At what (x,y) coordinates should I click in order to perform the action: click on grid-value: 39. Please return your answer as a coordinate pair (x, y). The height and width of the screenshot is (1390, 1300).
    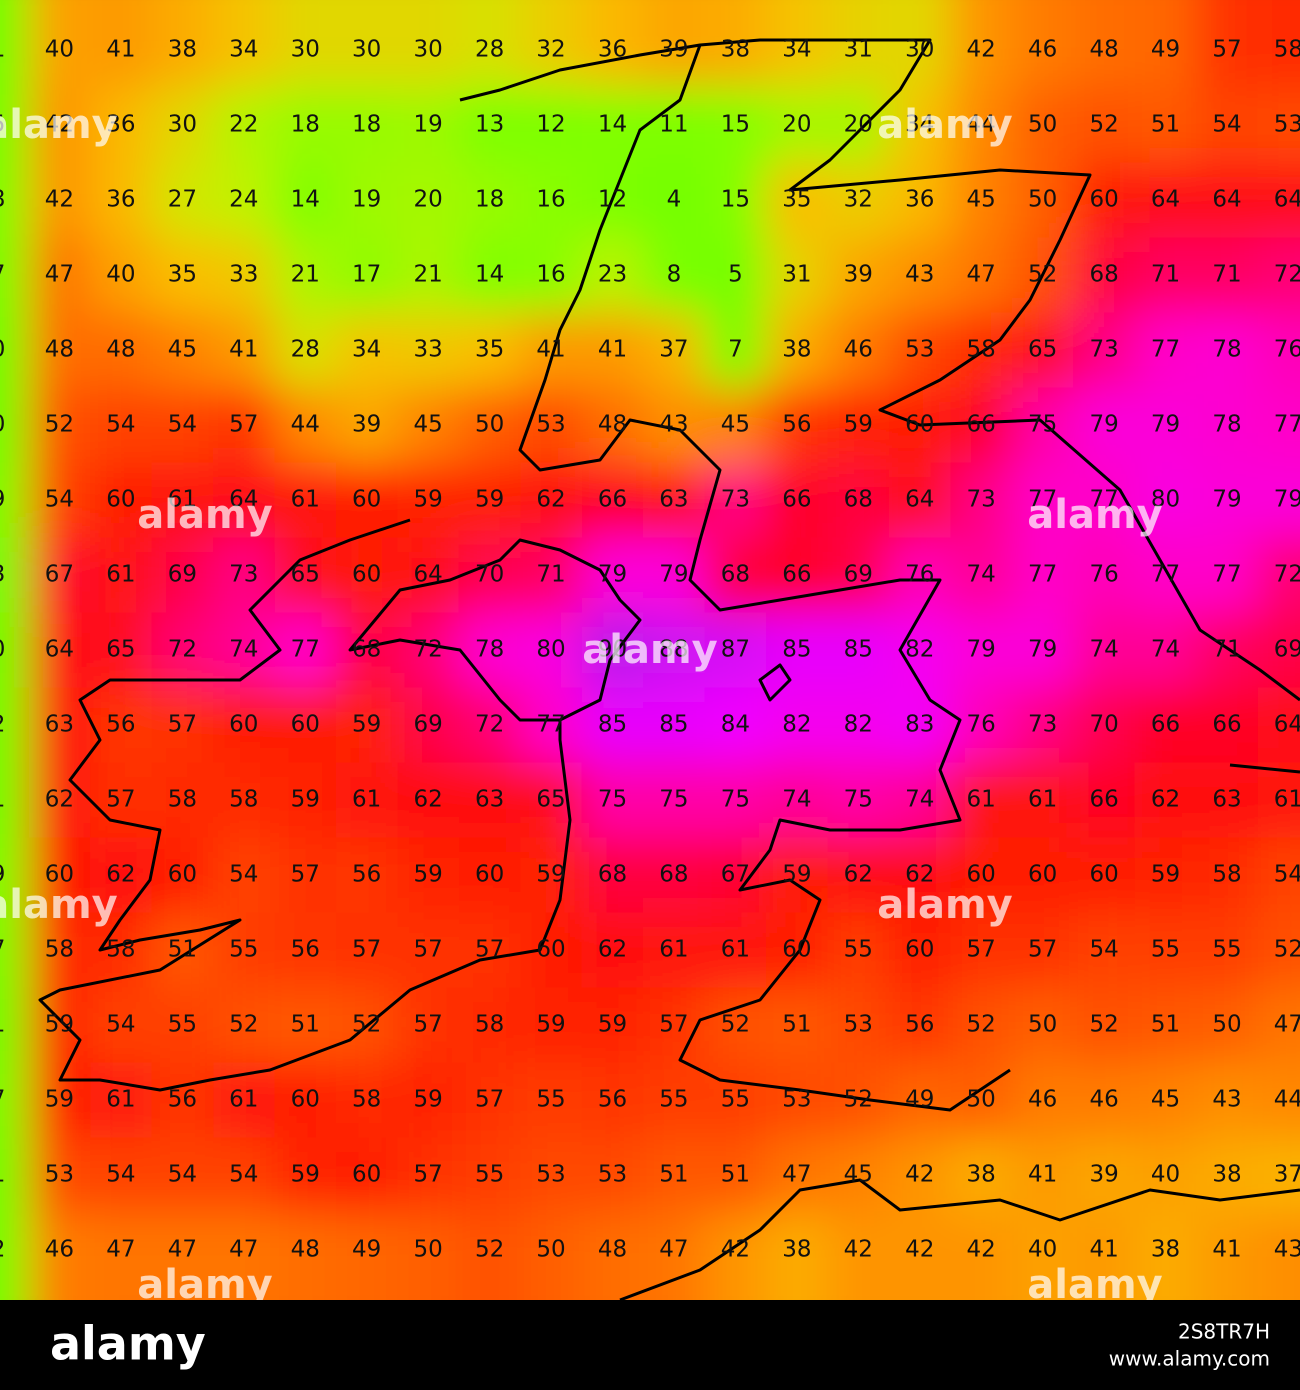
    Looking at the image, I should click on (673, 50).